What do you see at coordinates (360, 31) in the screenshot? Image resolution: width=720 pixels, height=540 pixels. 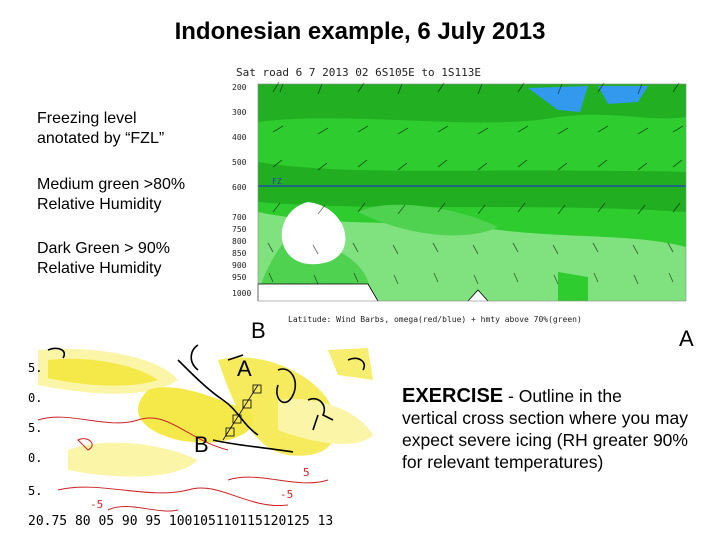 I see `slide-title: Indonesian example, 6 July 2013` at bounding box center [360, 31].